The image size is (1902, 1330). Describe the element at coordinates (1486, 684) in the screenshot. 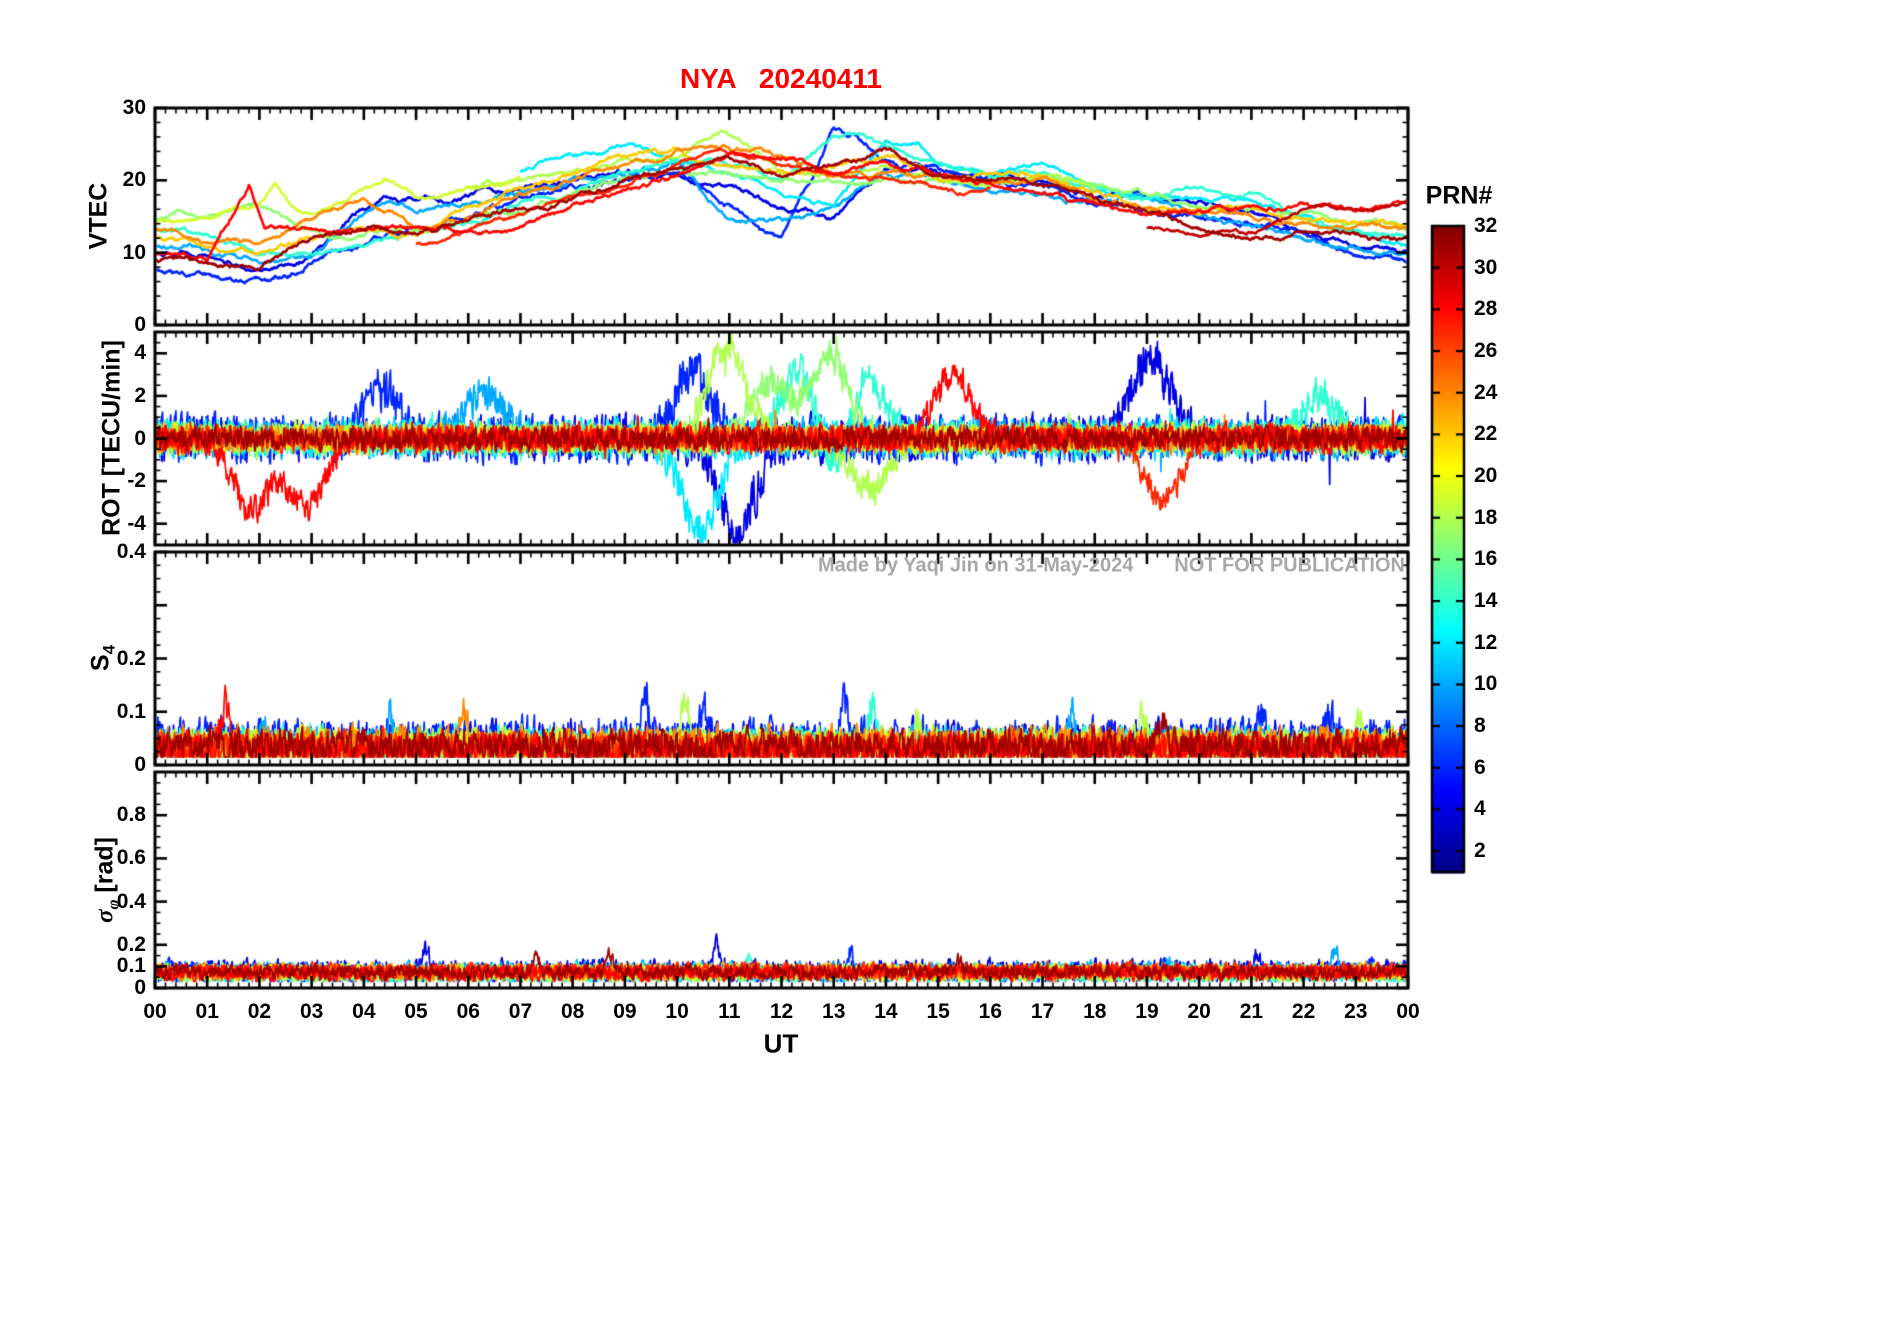

I see `colorbar-tick-label: 10` at that location.